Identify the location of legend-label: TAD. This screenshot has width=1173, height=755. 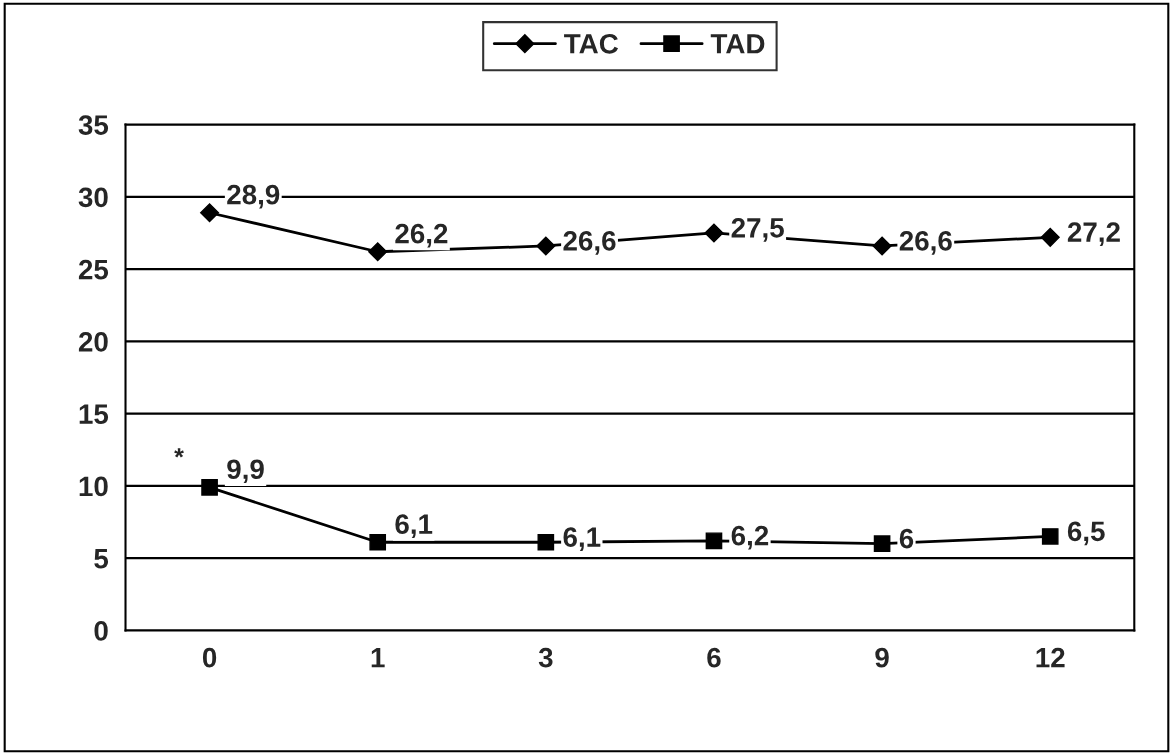
(737, 44).